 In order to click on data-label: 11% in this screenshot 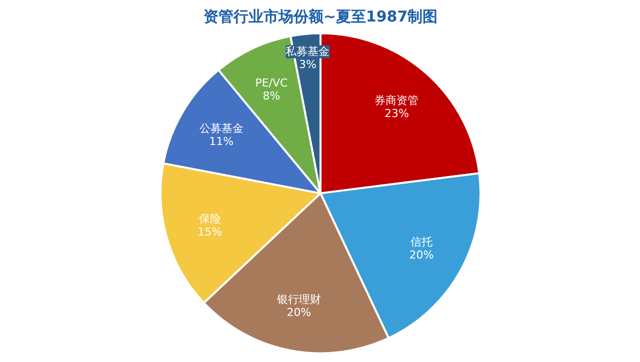, I will do `click(221, 141)`.